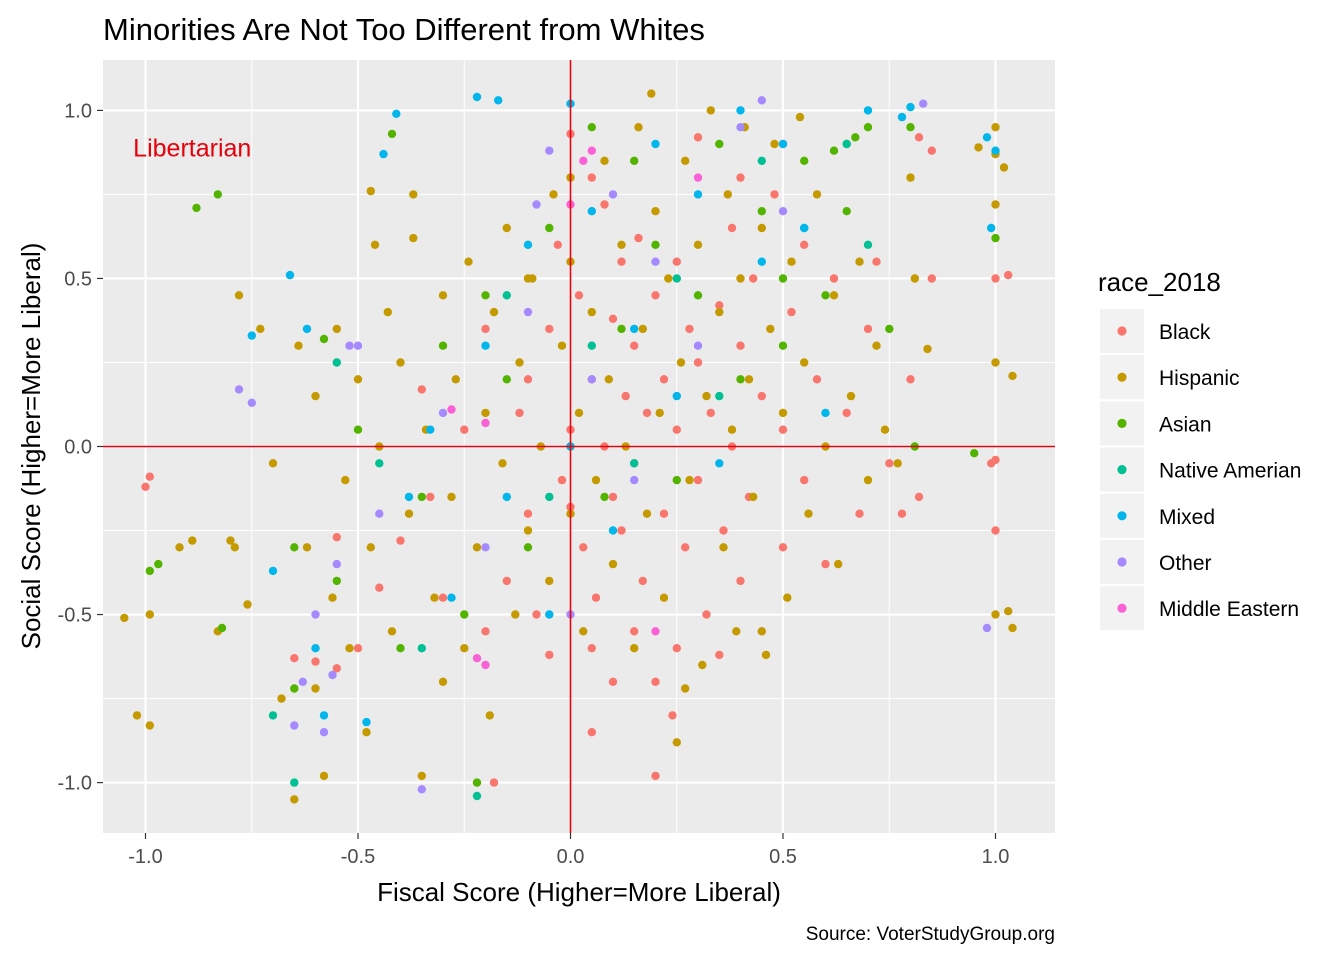 Image resolution: width=1344 pixels, height=960 pixels. I want to click on y-tick-label: 0.0, so click(78, 448).